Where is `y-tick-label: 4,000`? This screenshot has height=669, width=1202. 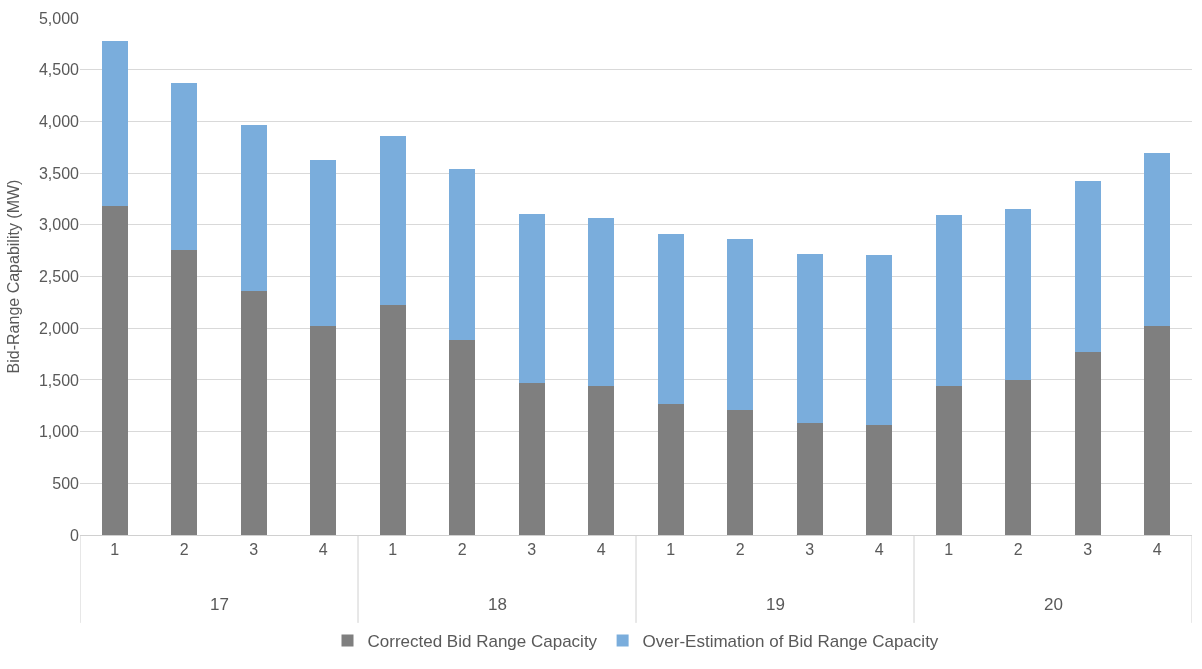 y-tick-label: 4,000 is located at coordinates (59, 121).